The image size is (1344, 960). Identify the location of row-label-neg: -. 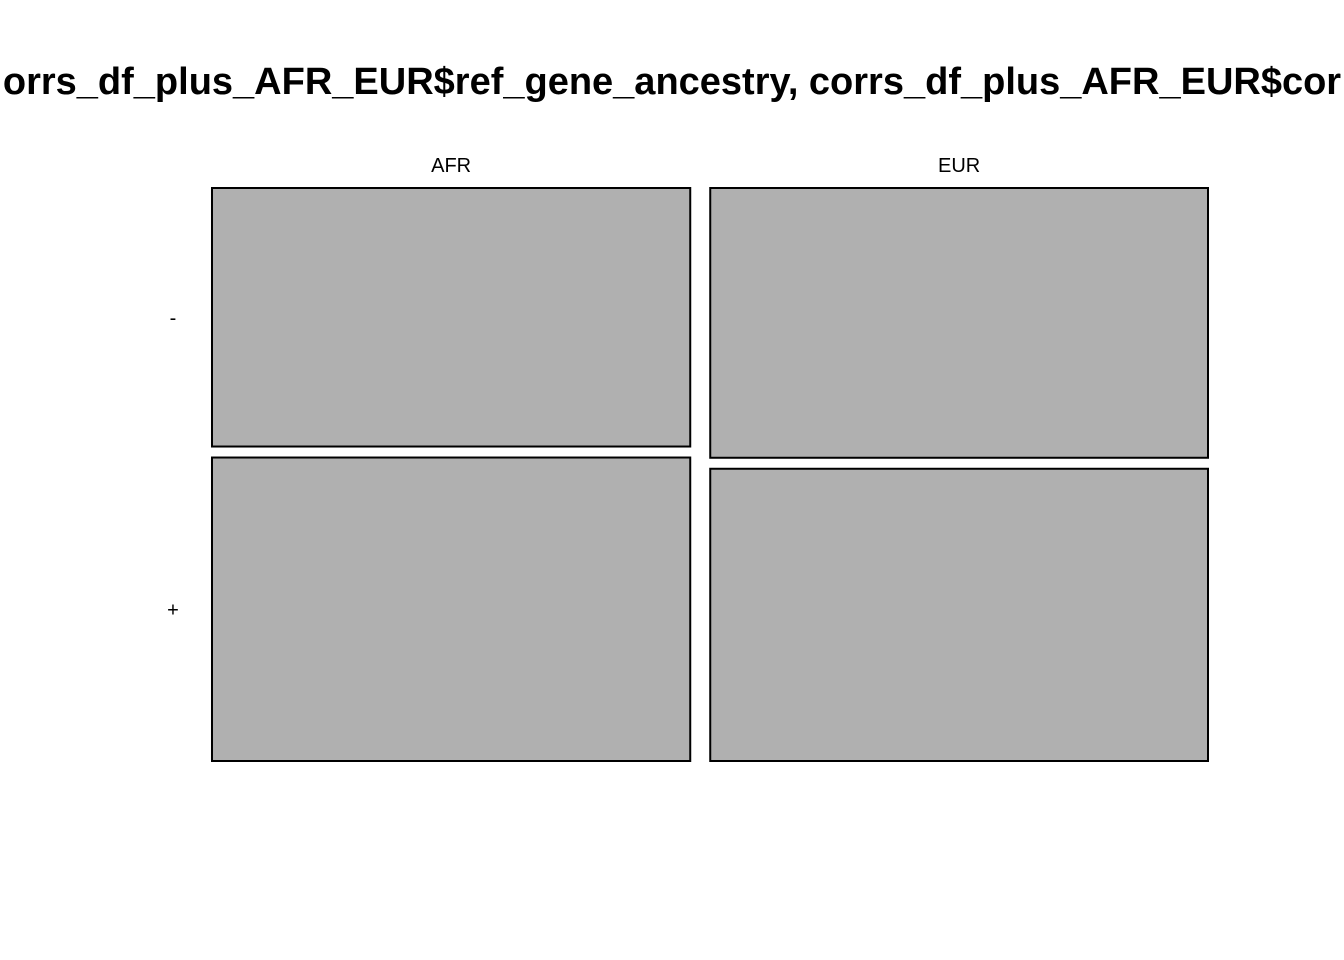
(173, 318).